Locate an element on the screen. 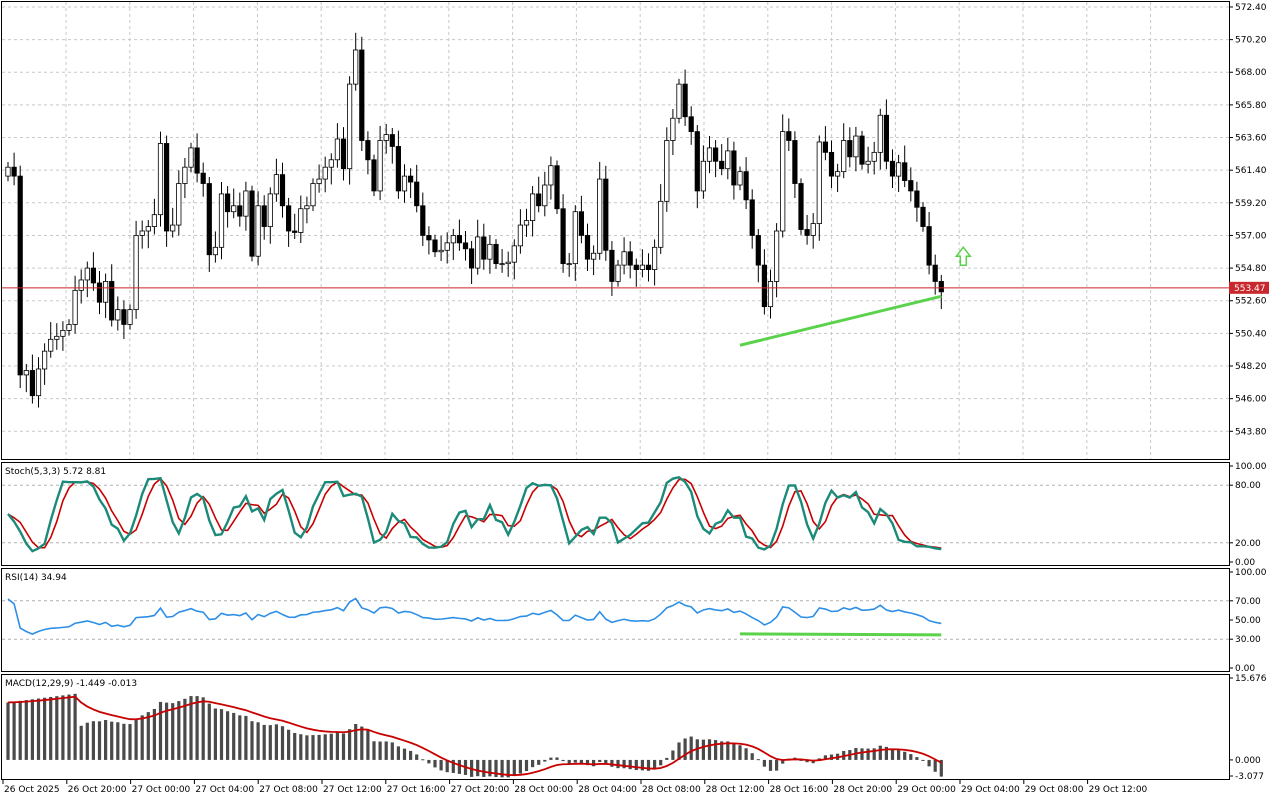 This screenshot has width=1280, height=800. time-tick-label: 26 Oct 20:00 is located at coordinates (97, 790).